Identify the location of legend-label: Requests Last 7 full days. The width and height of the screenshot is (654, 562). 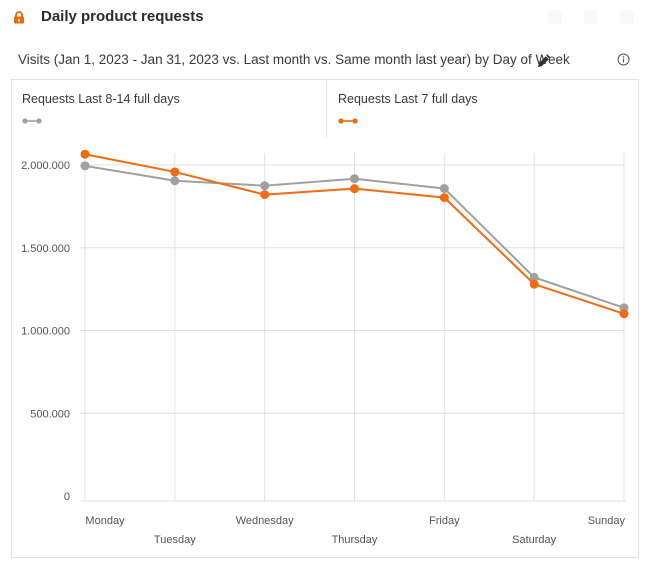
(408, 99).